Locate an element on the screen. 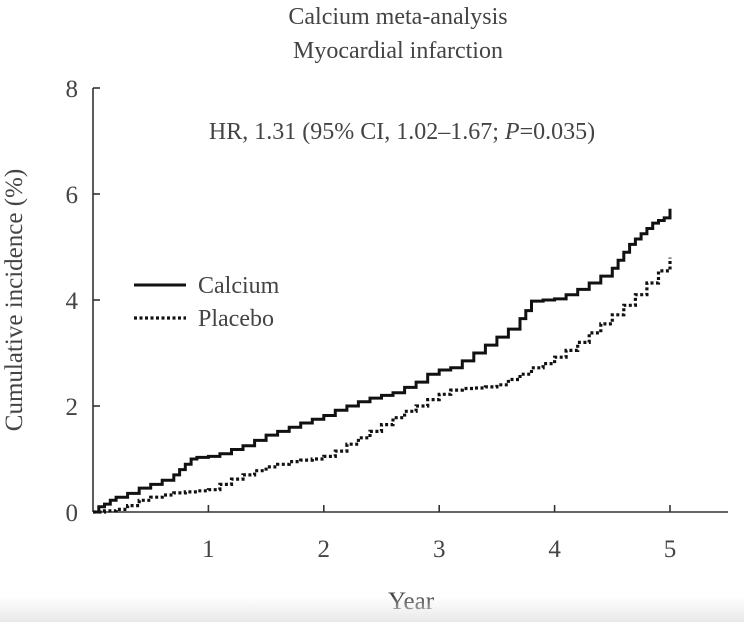 The image size is (744, 622). bottom-shadow is located at coordinates (372, 609).